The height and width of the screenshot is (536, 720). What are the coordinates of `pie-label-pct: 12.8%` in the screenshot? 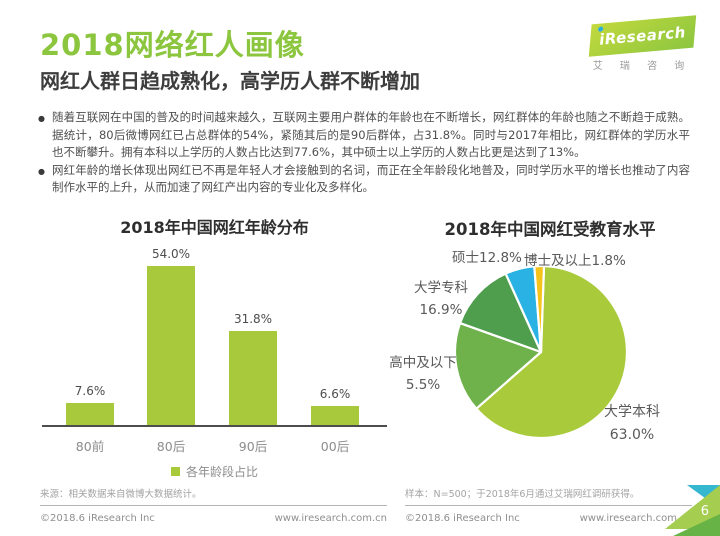 It's located at (500, 258).